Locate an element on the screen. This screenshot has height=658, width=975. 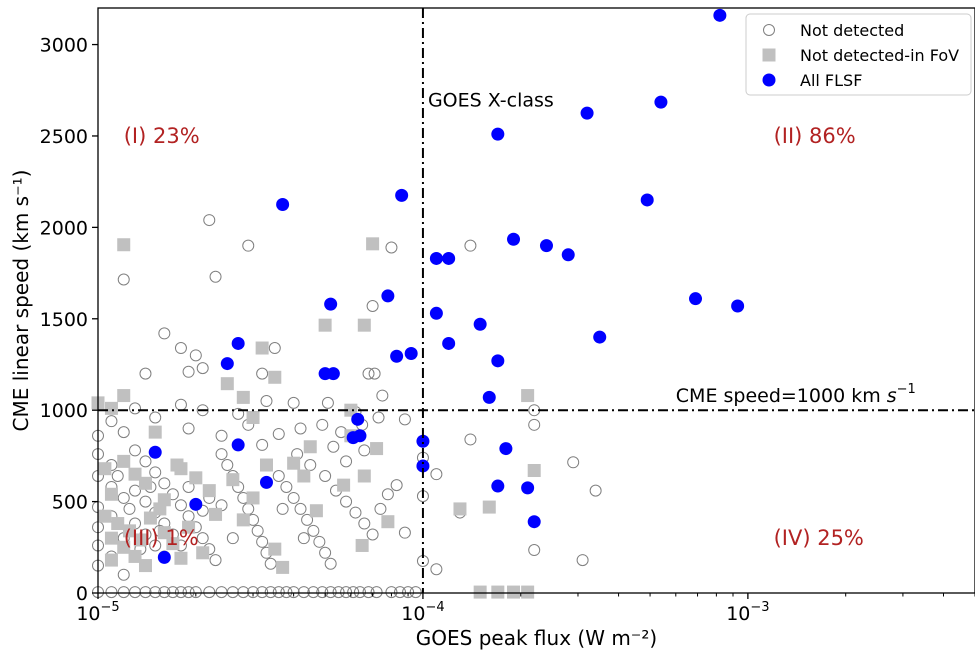
y-tick-label: 1000 is located at coordinates (64, 411).